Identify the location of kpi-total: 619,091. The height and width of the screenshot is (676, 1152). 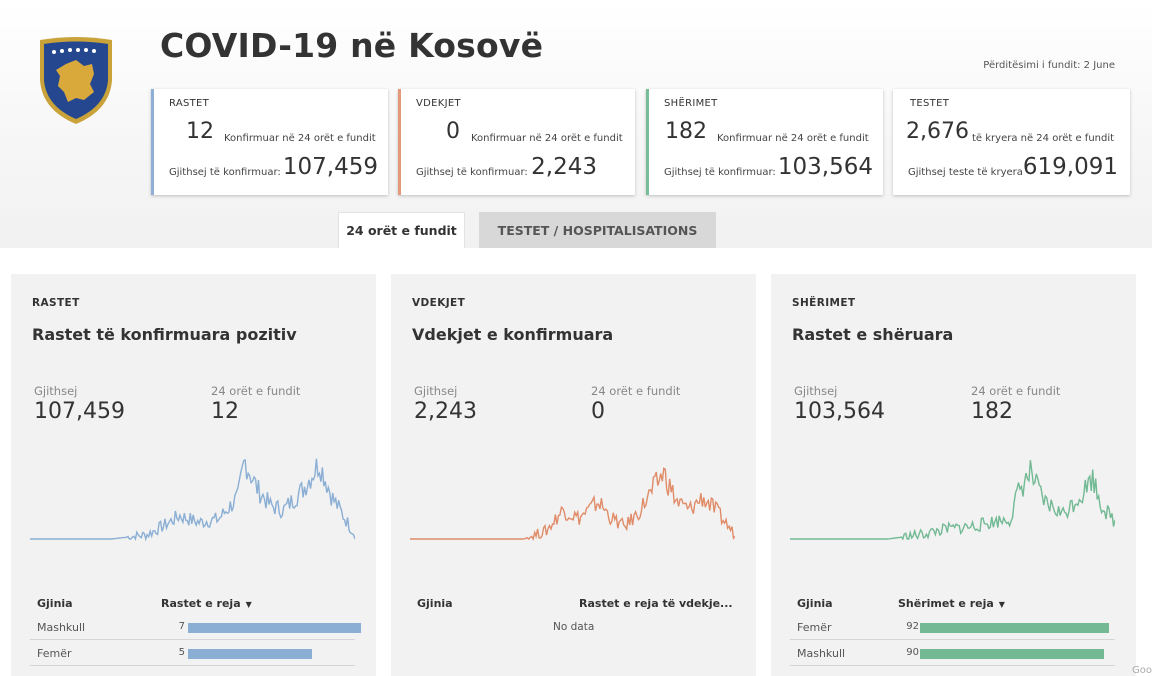
(1070, 167).